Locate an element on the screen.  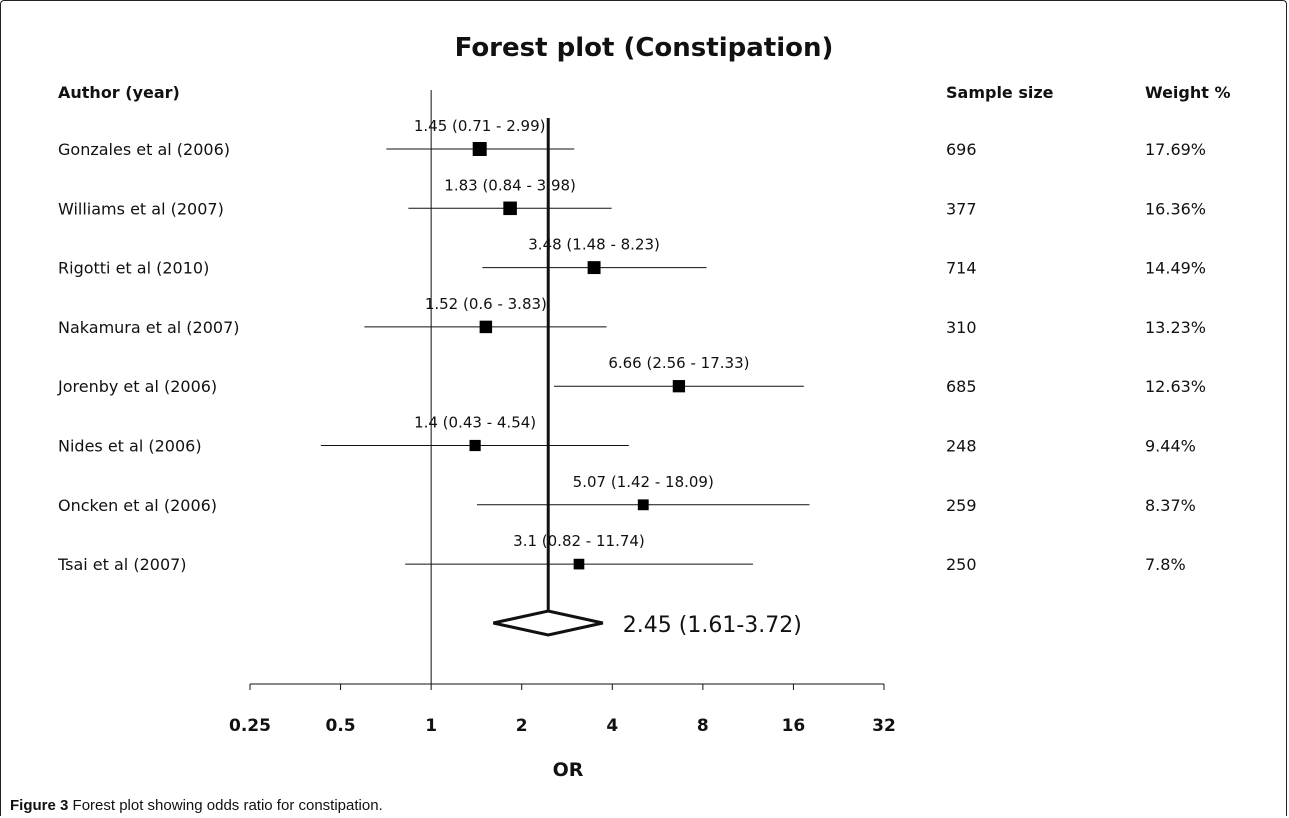
weight-column-header: Weight % is located at coordinates (1188, 92).